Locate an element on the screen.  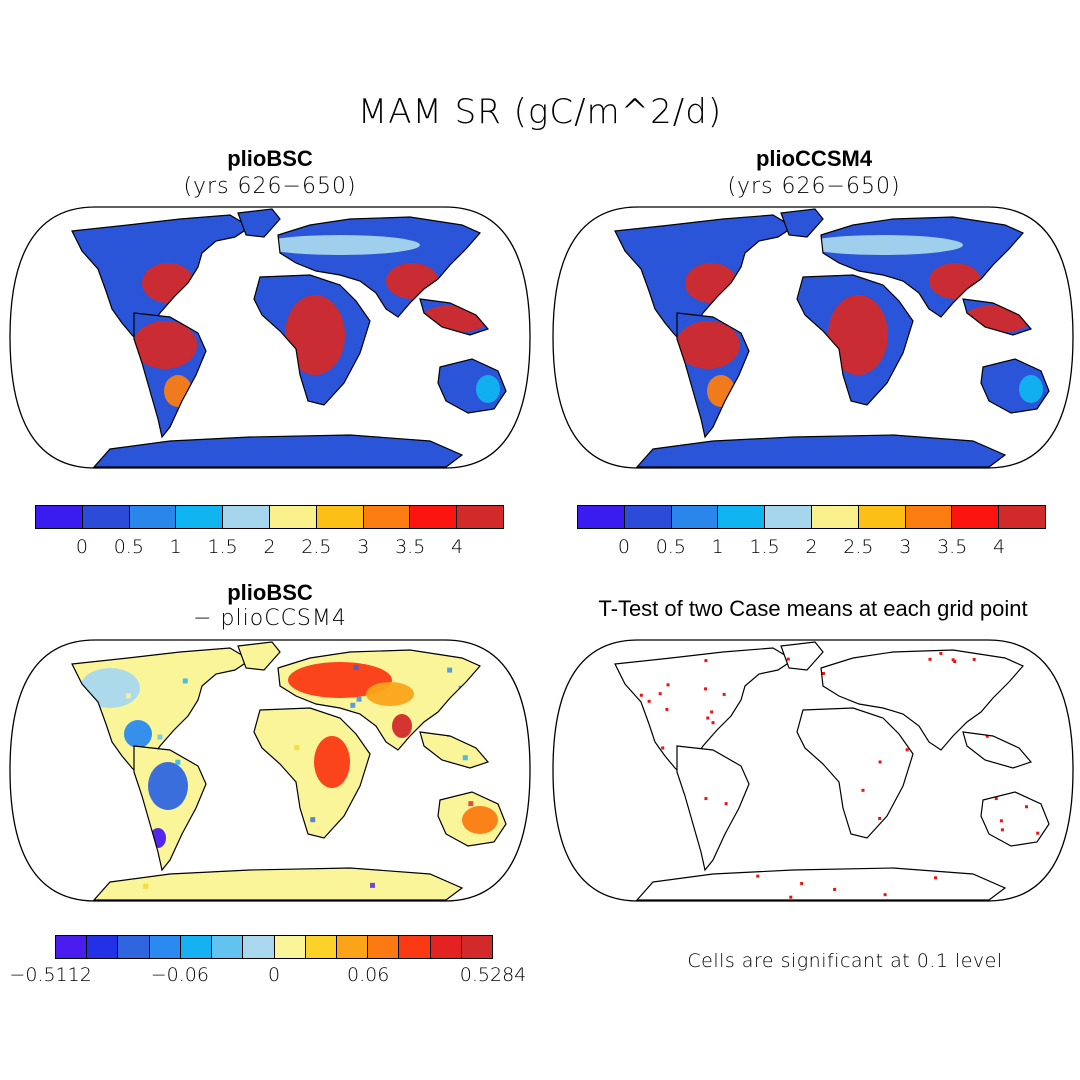
colorbar-tick-label: 1 is located at coordinates (175, 547).